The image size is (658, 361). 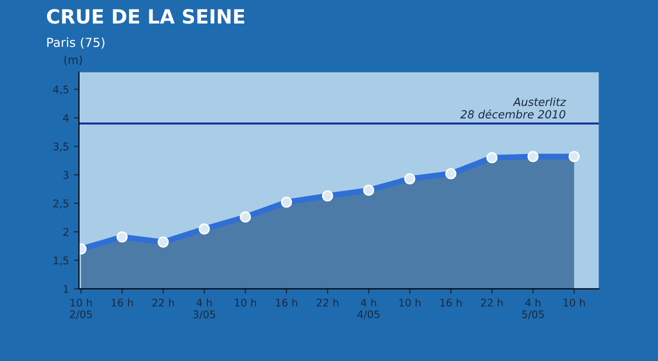 I want to click on y-tick-label: 2, so click(x=65, y=232).